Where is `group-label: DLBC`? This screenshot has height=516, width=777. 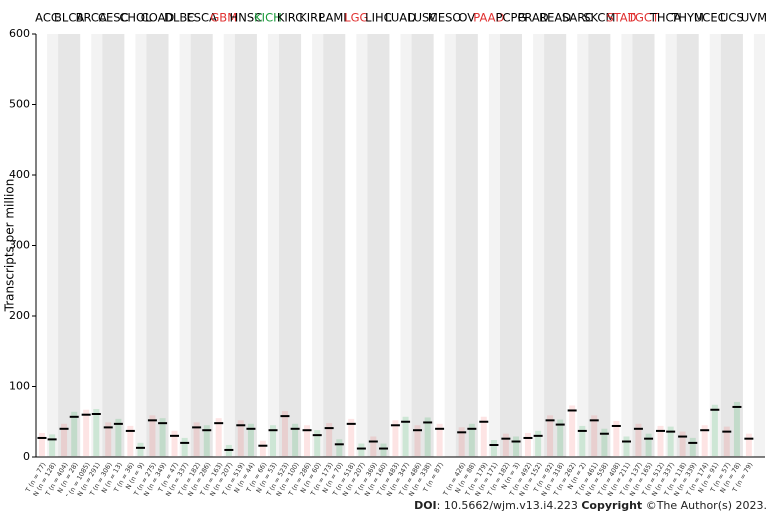 group-label: DLBC is located at coordinates (179, 18).